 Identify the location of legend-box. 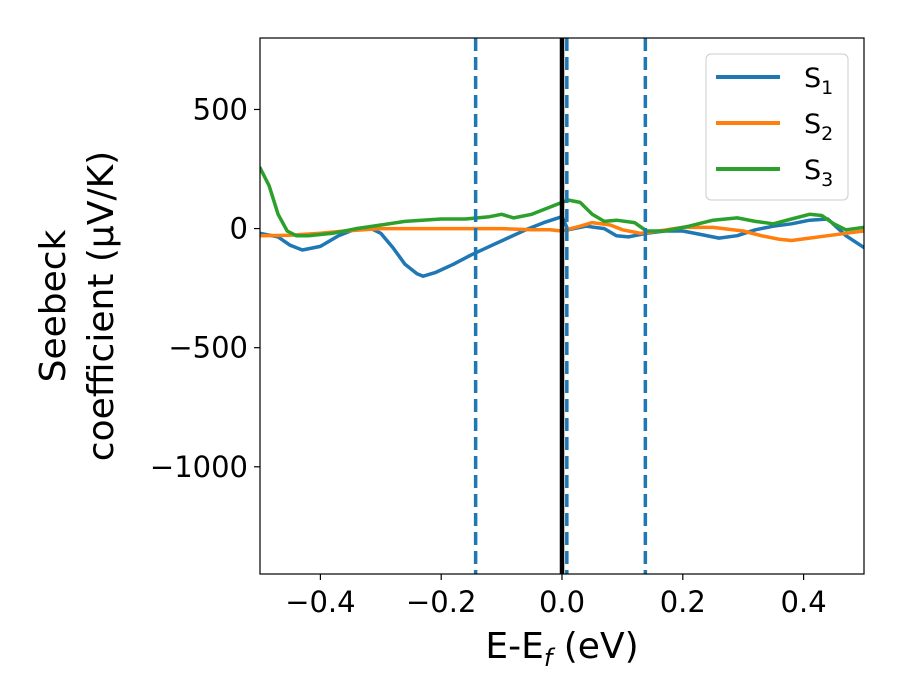
(777, 127).